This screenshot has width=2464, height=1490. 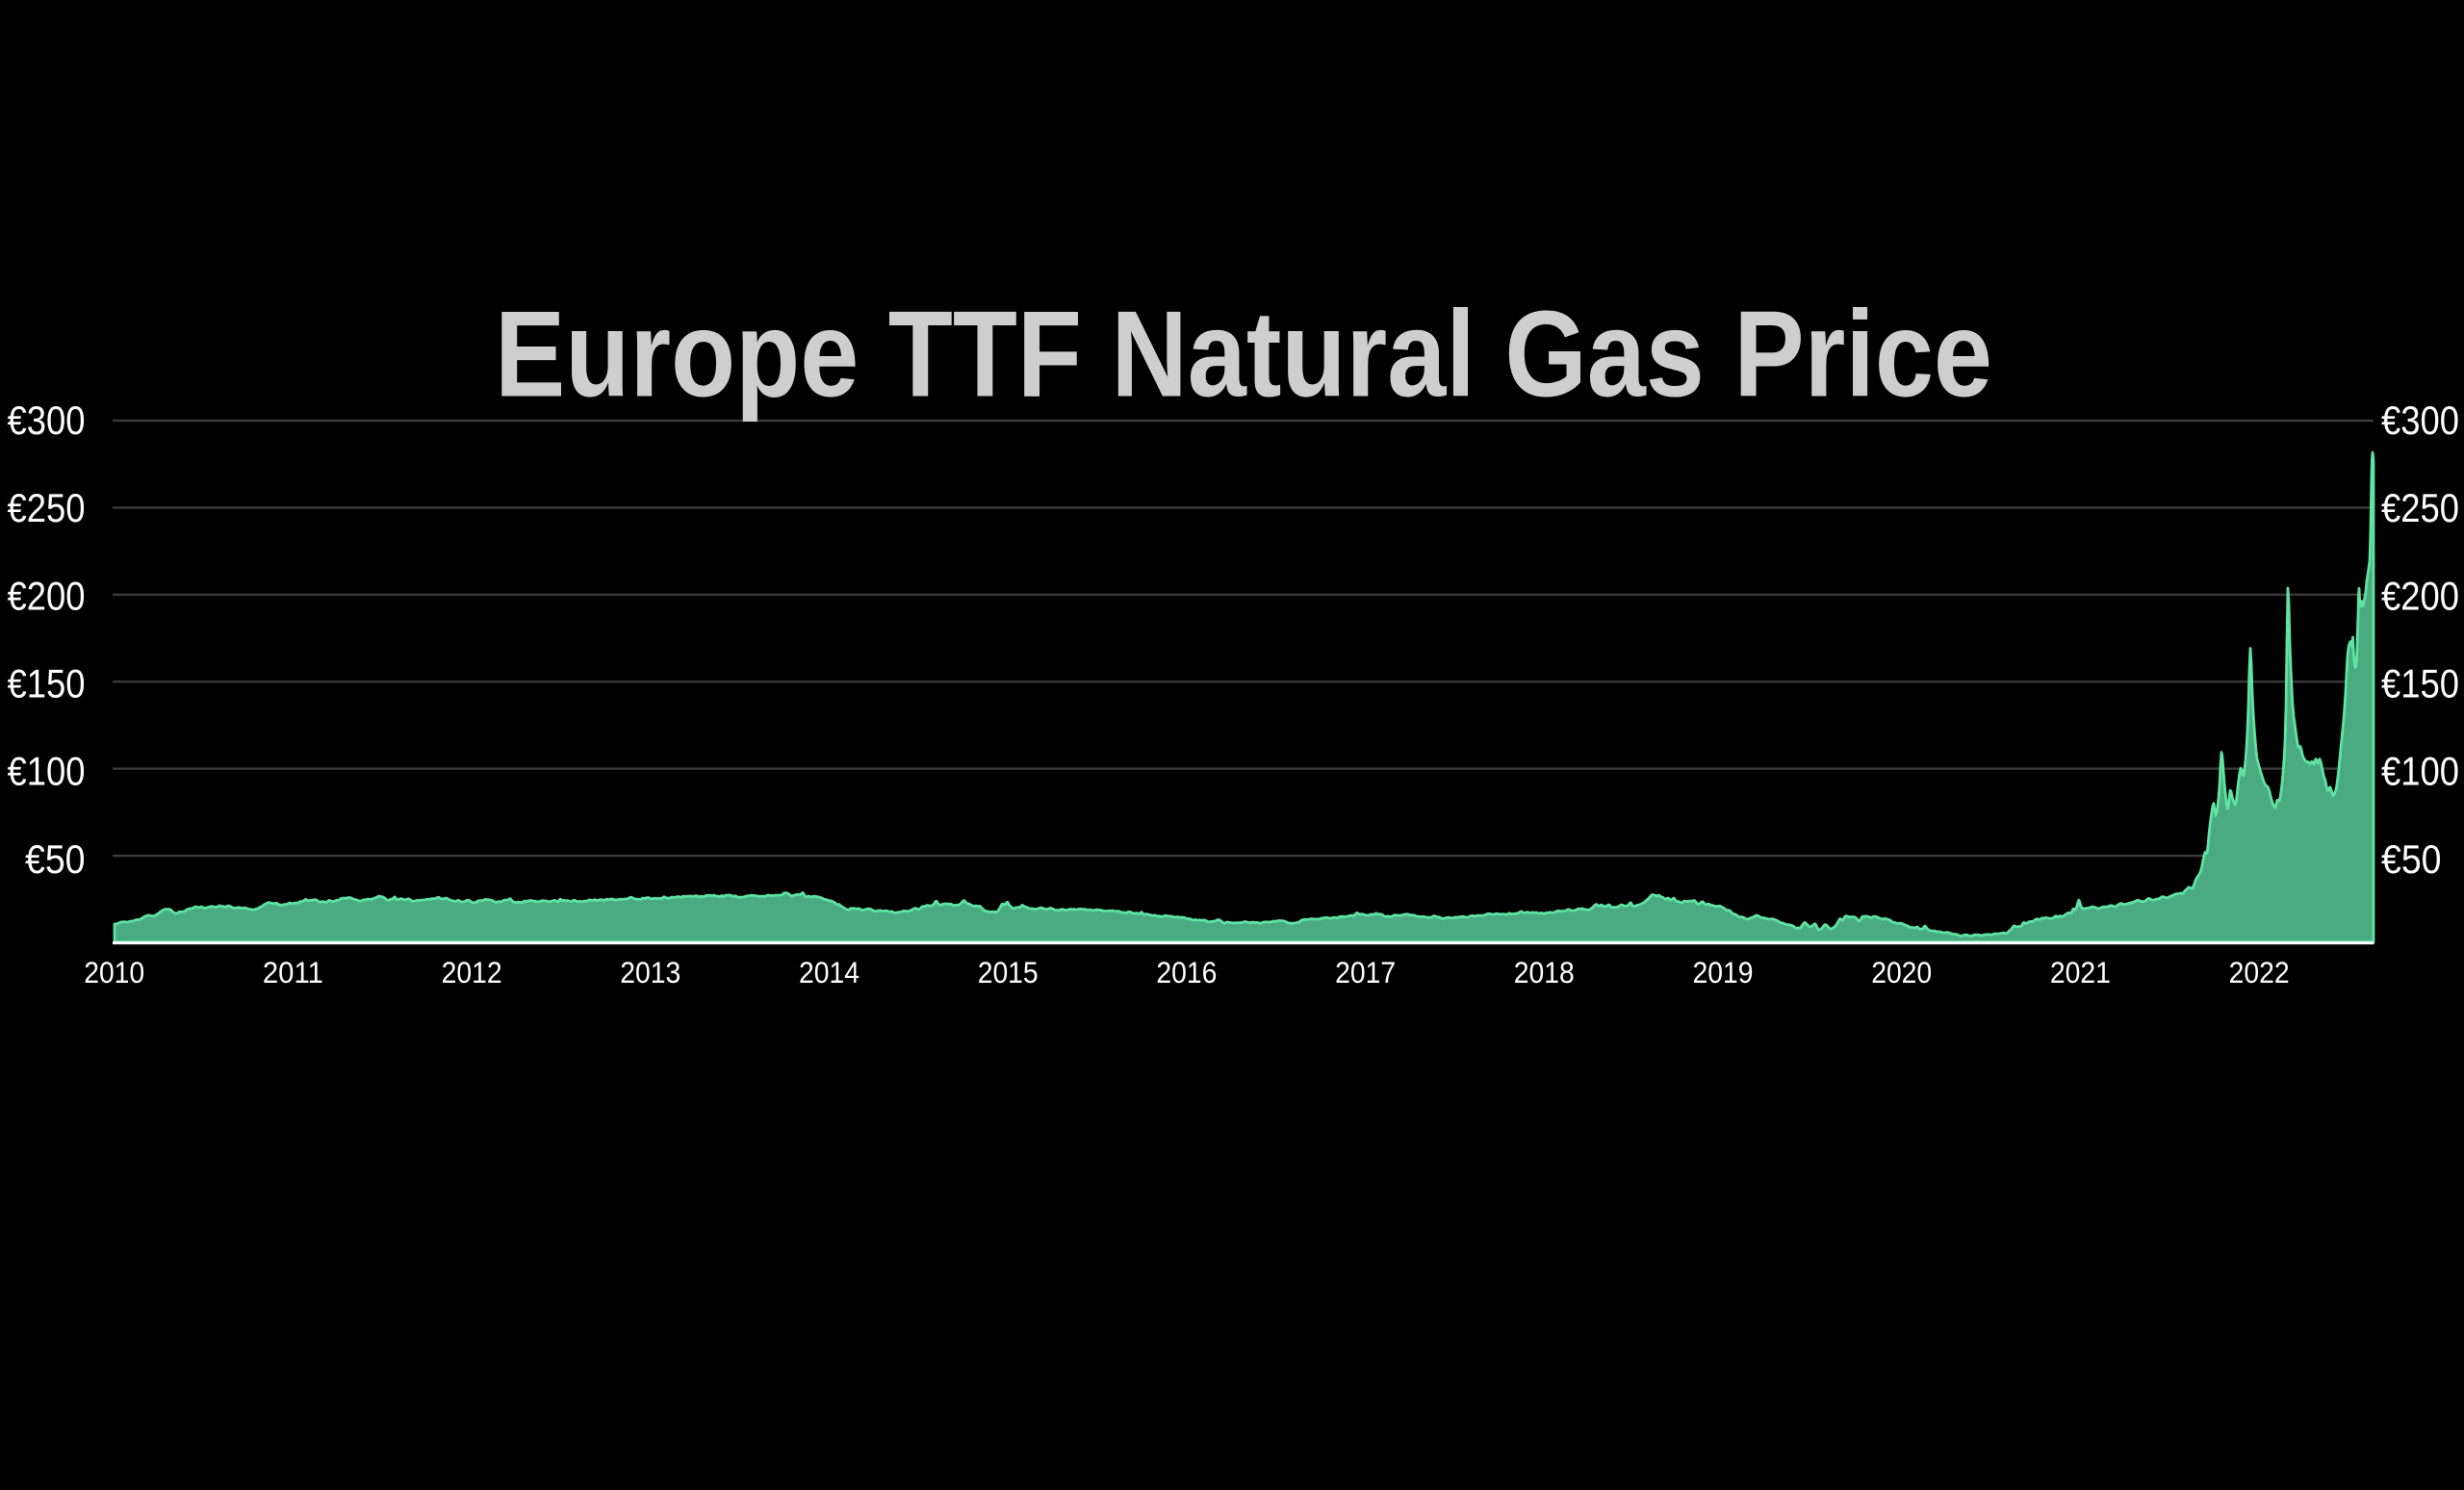 What do you see at coordinates (1186, 972) in the screenshot?
I see `svg-text: 2016` at bounding box center [1186, 972].